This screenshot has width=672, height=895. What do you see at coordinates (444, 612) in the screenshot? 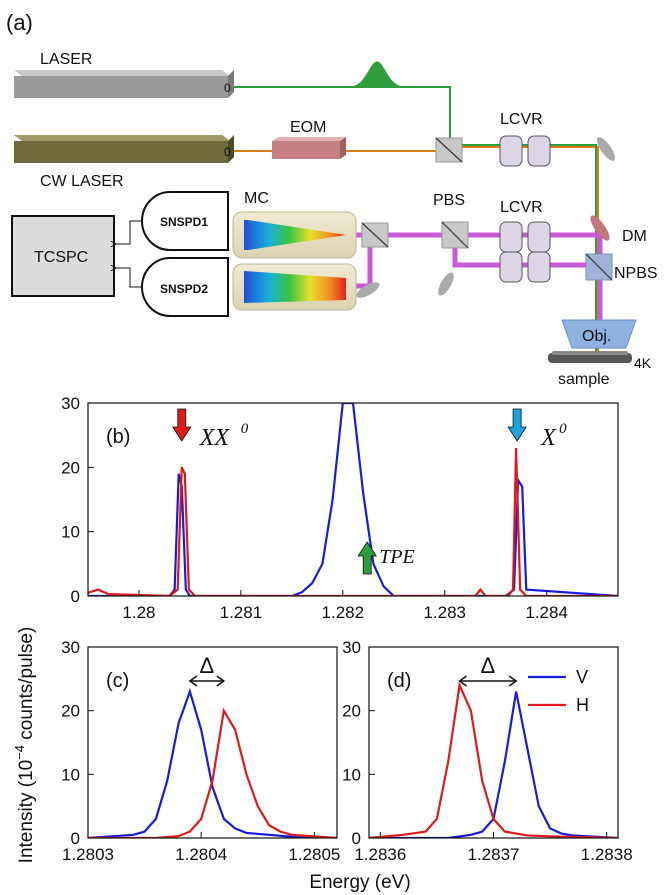
I see `x-tick-label: 1.283` at bounding box center [444, 612].